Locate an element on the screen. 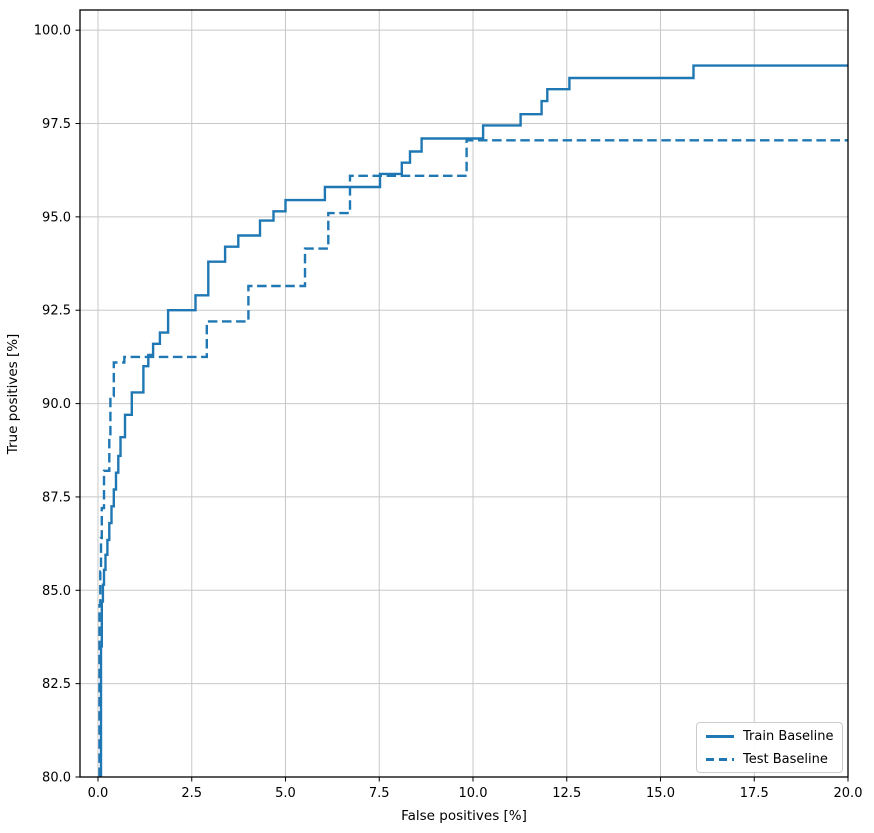  x-tick-label: 7.5 is located at coordinates (379, 793).